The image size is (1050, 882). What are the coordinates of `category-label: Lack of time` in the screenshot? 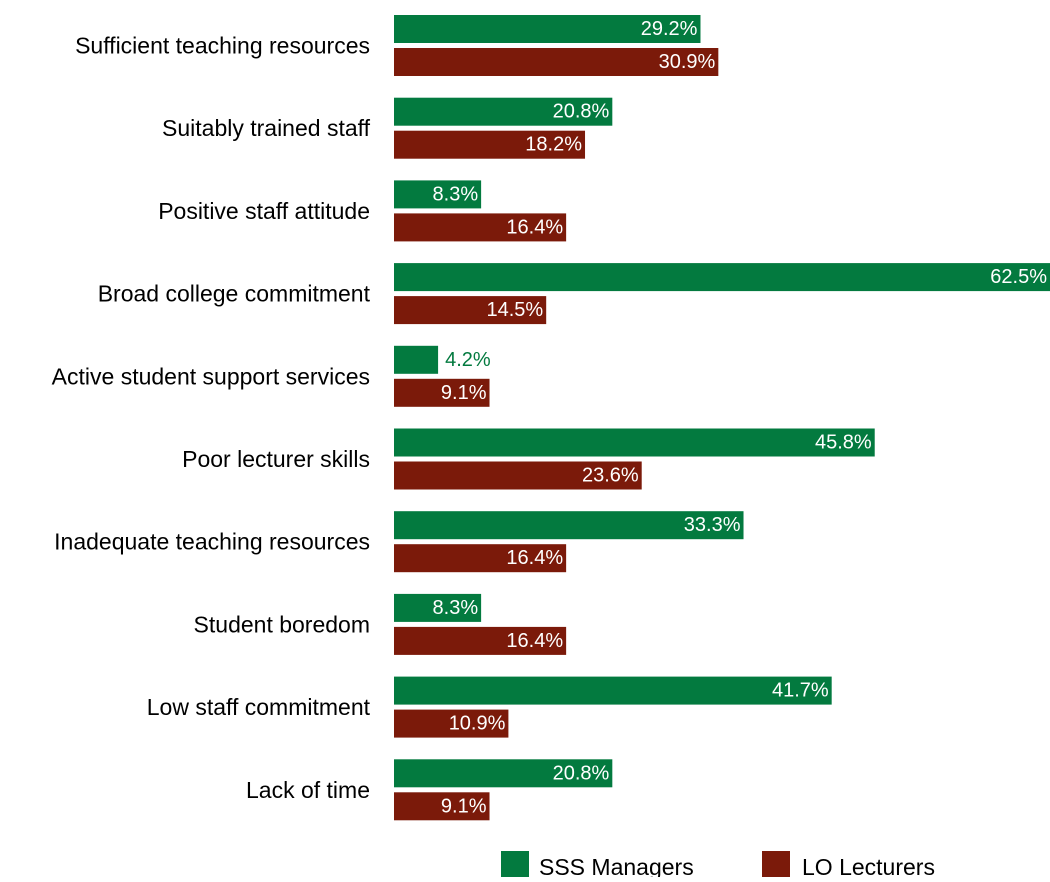 It's located at (308, 790).